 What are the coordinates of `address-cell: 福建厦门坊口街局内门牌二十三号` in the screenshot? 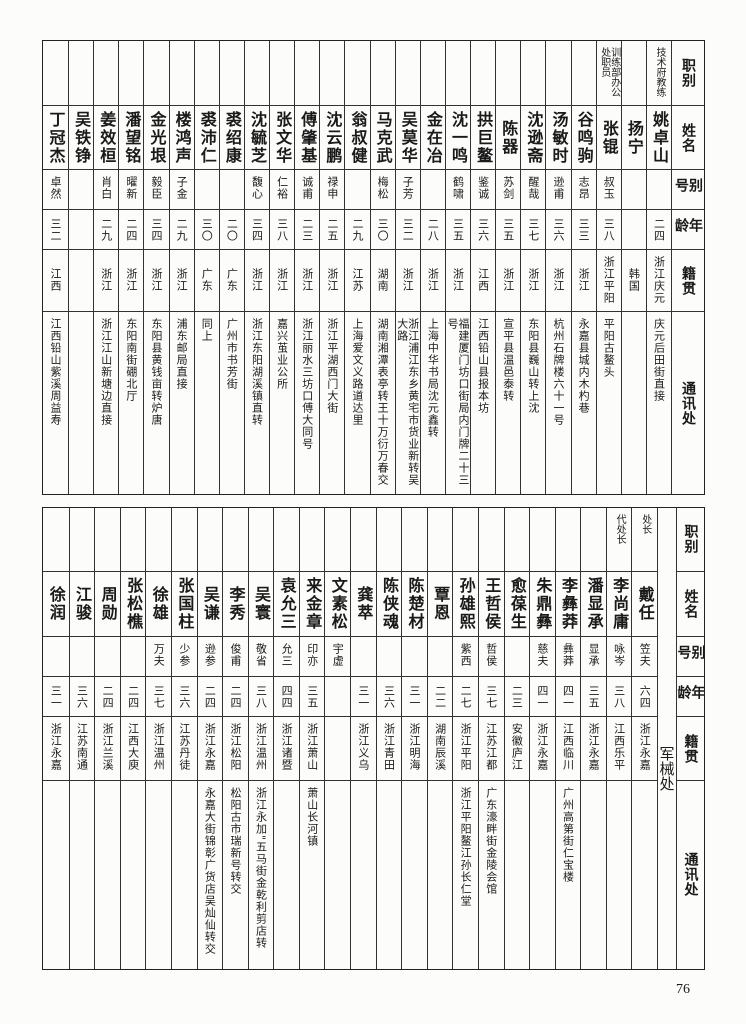 It's located at (458, 401).